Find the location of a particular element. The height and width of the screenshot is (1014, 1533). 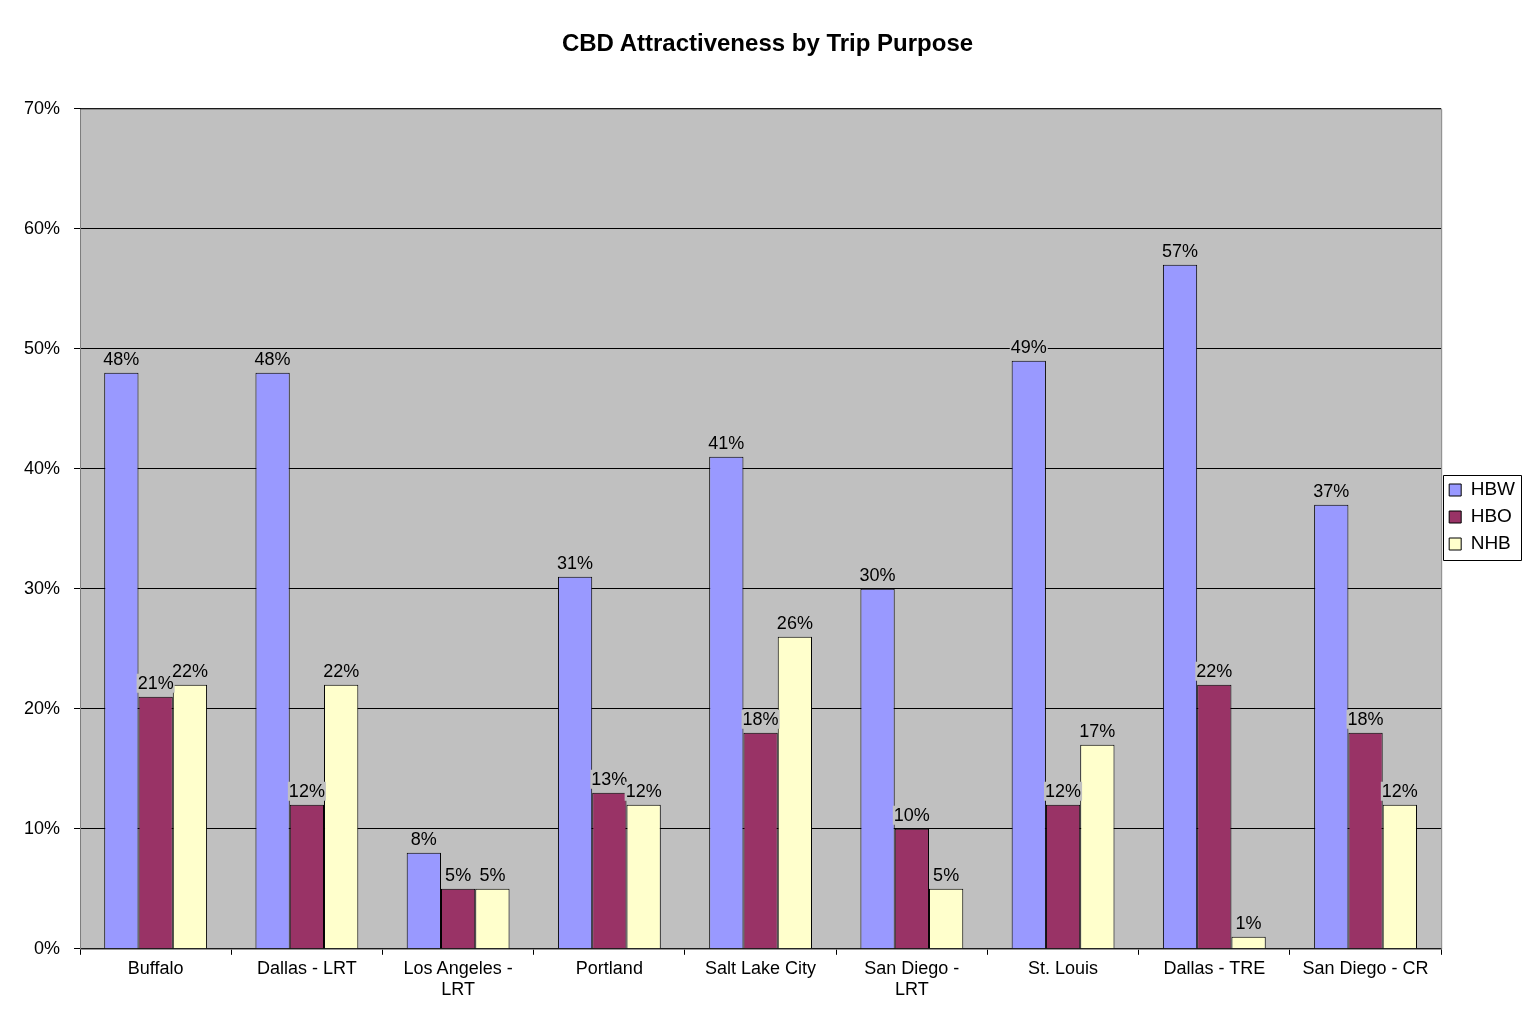

y-tick-label: 40% is located at coordinates (42, 467).